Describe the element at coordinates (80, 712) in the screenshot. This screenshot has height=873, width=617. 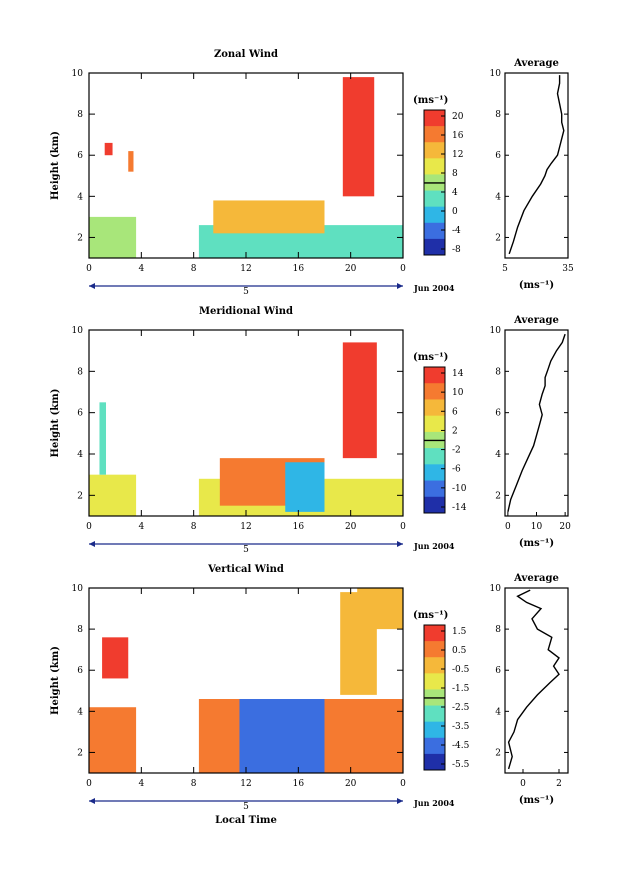
I see `y-tick-label: 4` at that location.